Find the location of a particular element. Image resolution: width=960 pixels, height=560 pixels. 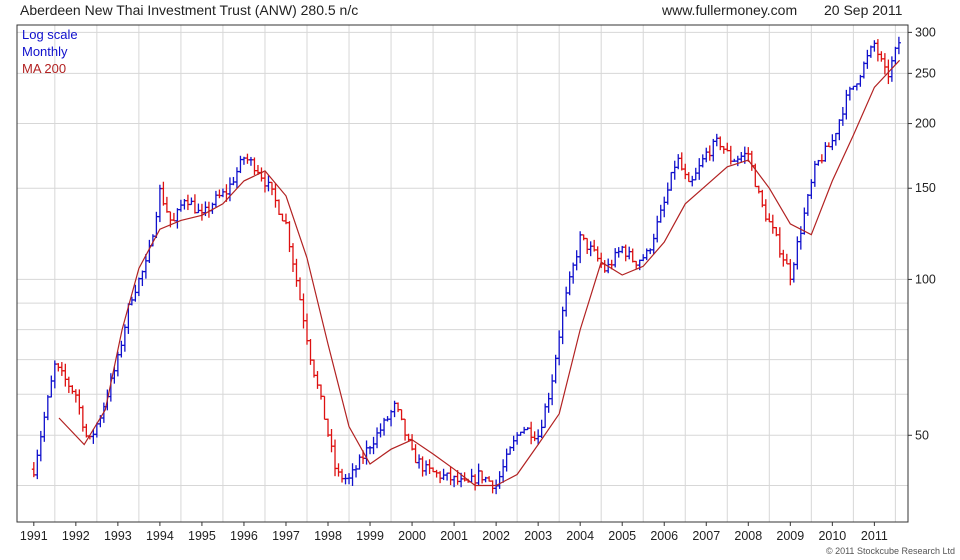

chart-date: 20 Sep 2011 is located at coordinates (863, 10).